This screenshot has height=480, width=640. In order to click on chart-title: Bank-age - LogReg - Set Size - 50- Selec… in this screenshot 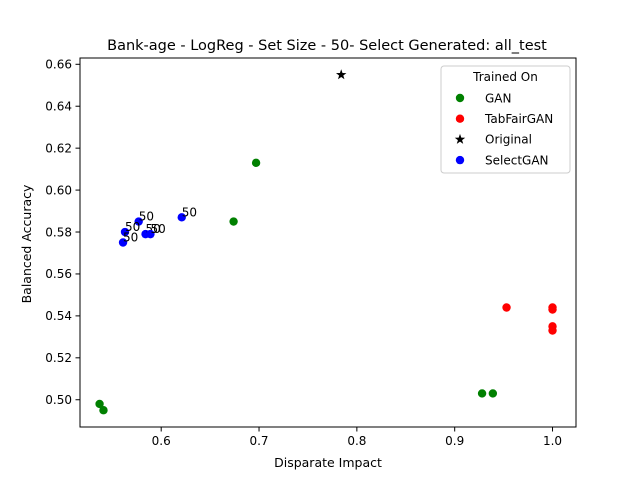, I will do `click(327, 46)`.